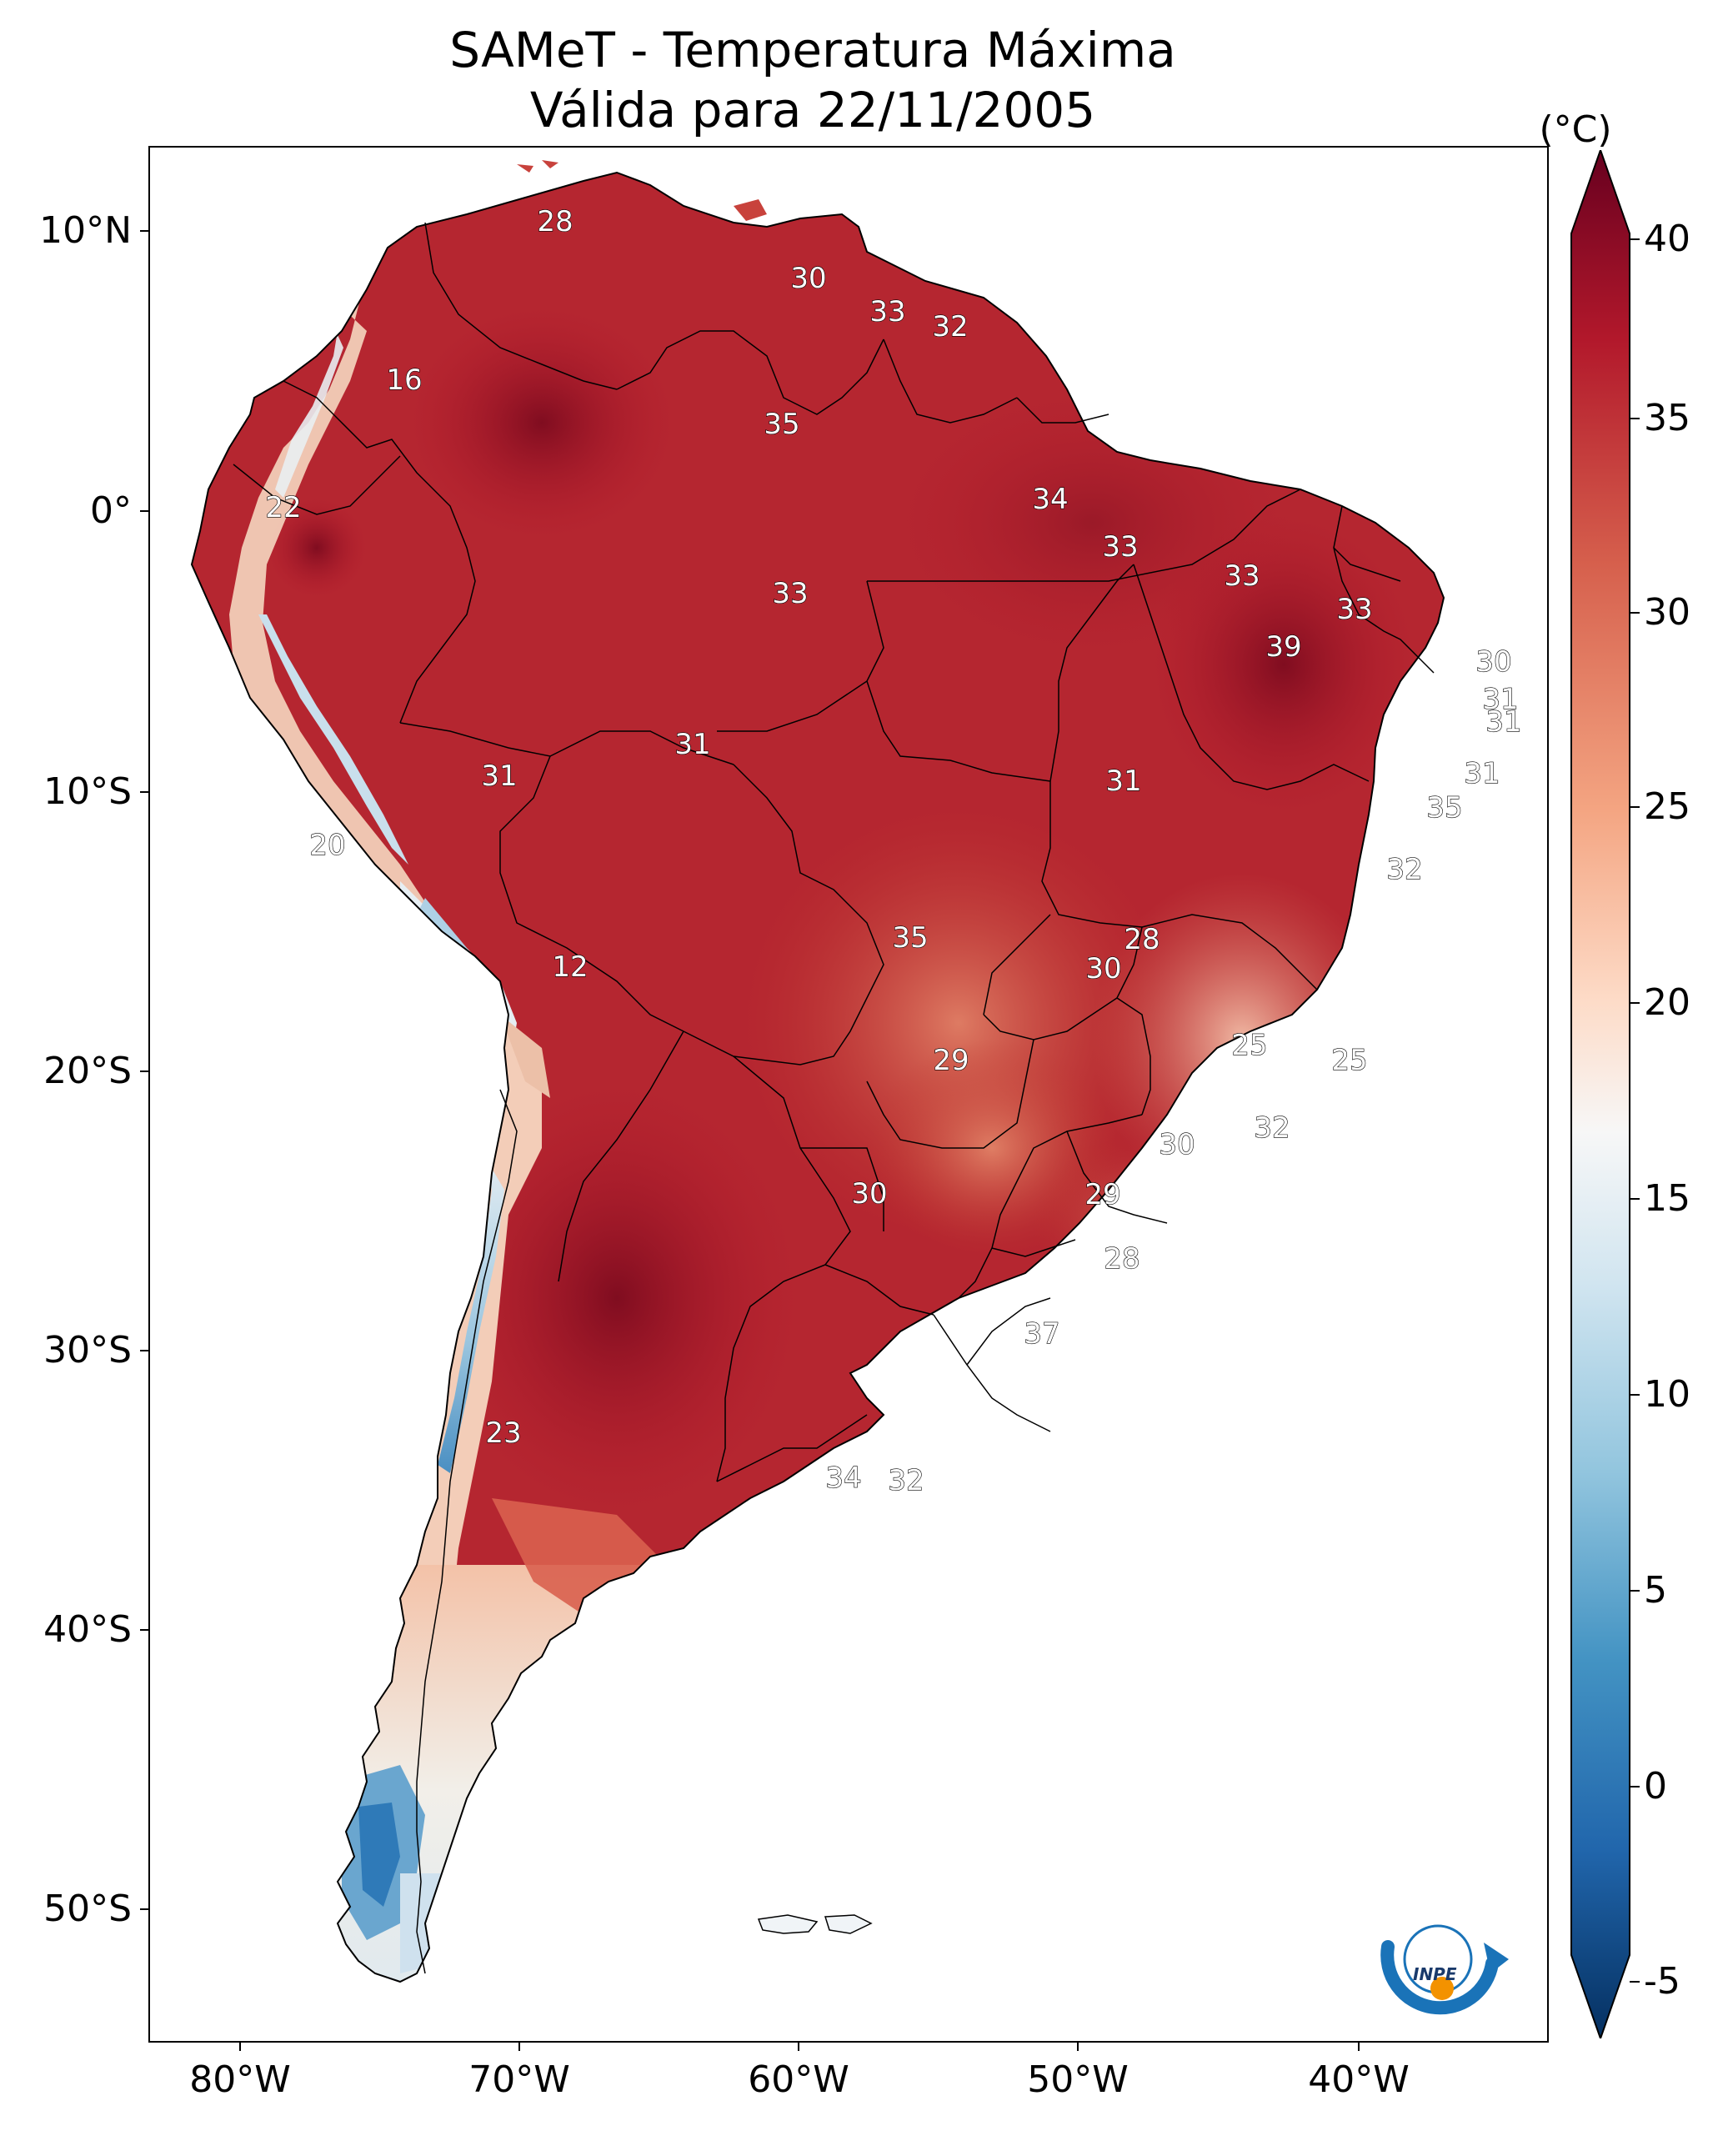 This screenshot has width=1723, height=2156. What do you see at coordinates (327, 845) in the screenshot?
I see `temperature-label-peru: 20` at bounding box center [327, 845].